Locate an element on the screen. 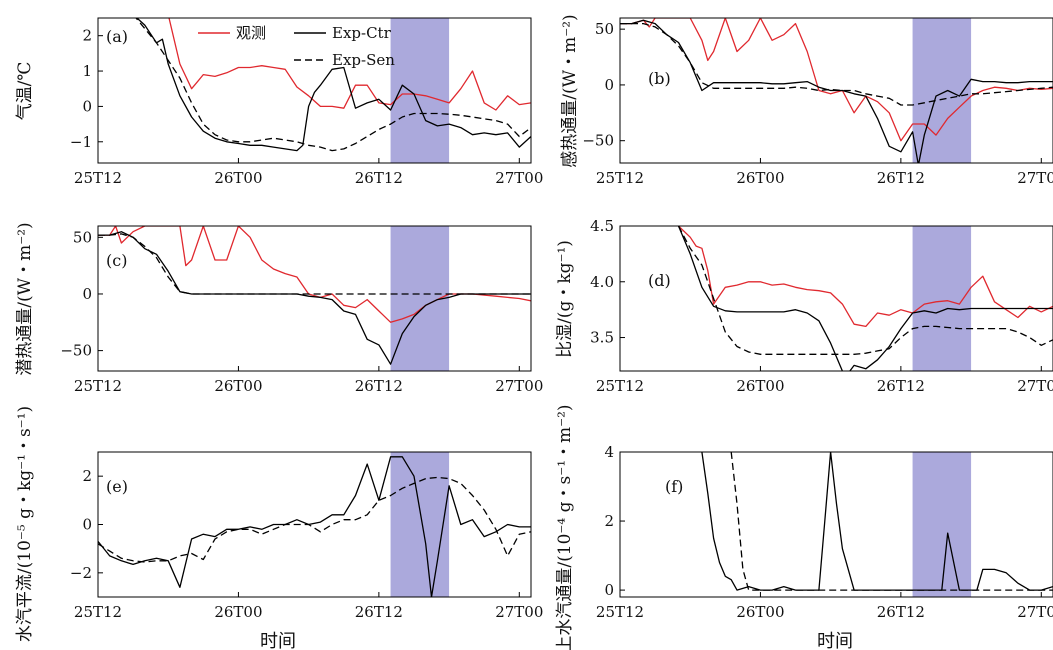 This screenshot has height=650, width=1053. panel-d-ylabel: 比湿/(g・kg⁻¹) is located at coordinates (565, 299).